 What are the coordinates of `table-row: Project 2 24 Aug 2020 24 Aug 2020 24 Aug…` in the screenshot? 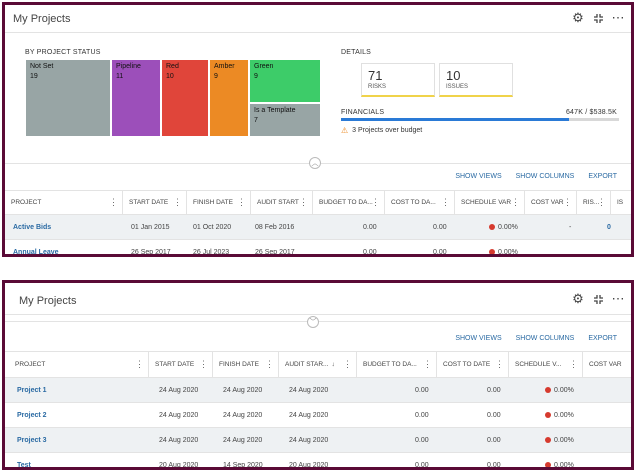 It's located at (318, 414).